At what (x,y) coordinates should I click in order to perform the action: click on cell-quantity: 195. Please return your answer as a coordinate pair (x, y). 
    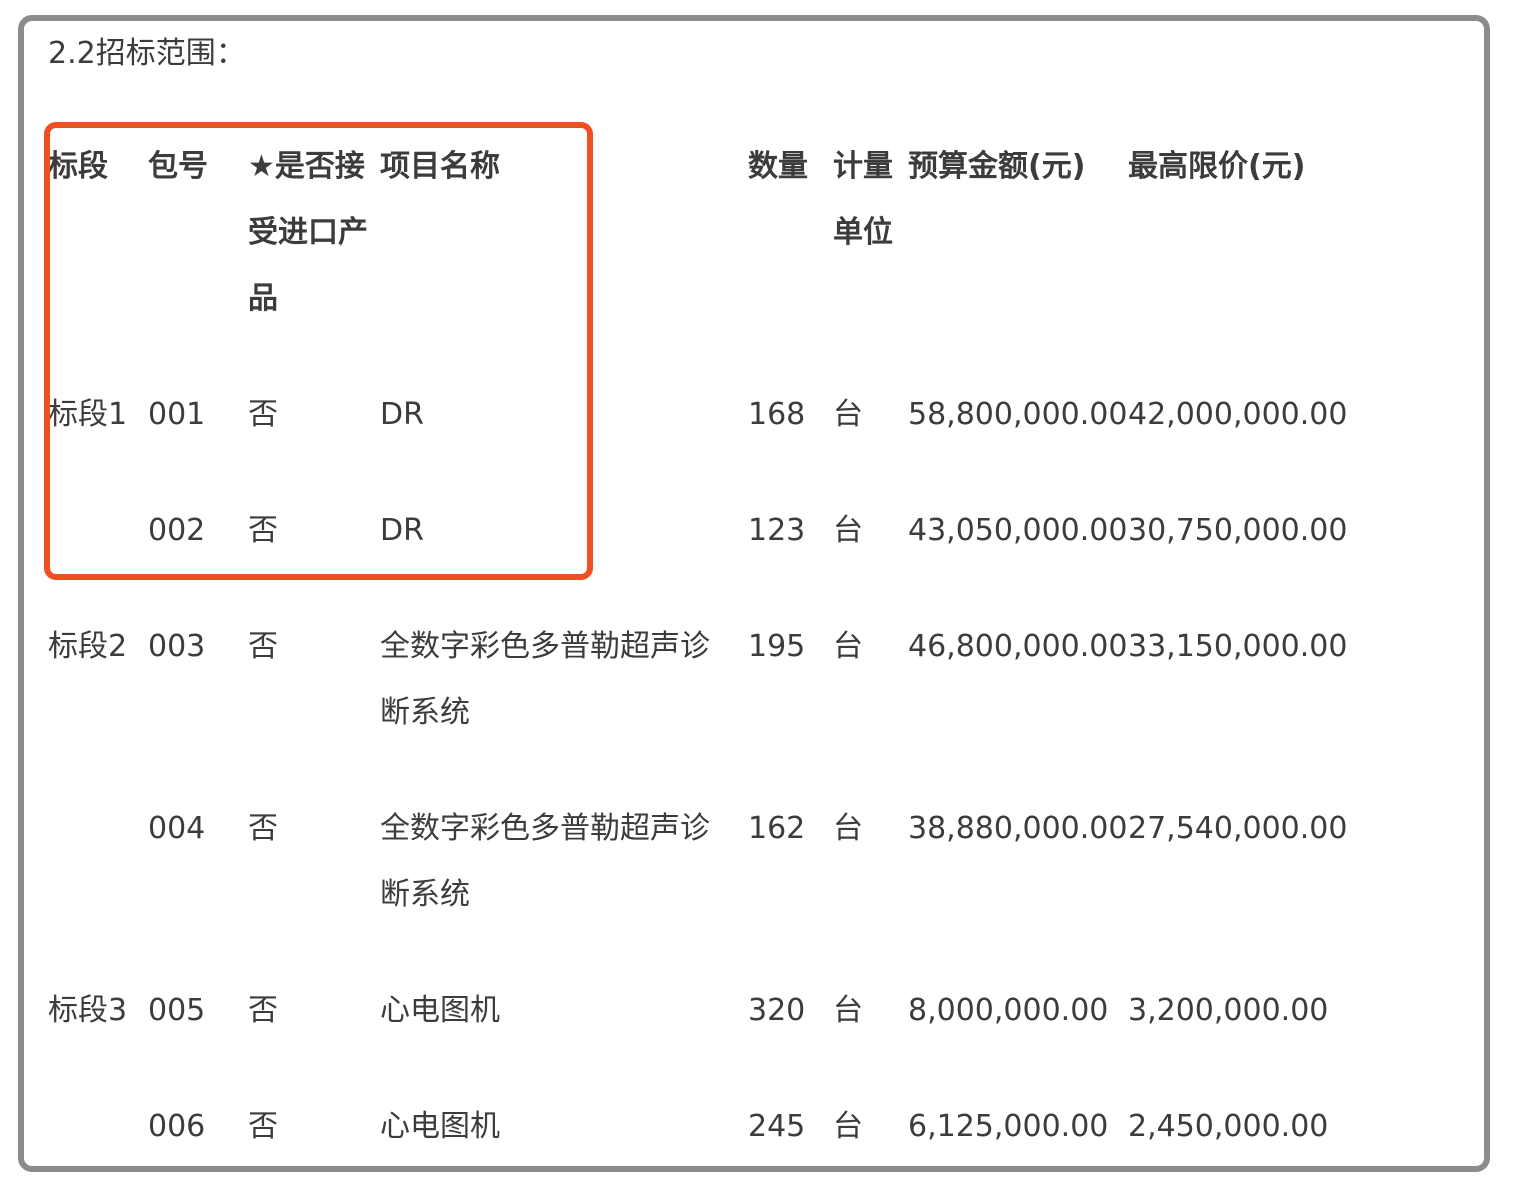
    Looking at the image, I should click on (777, 646).